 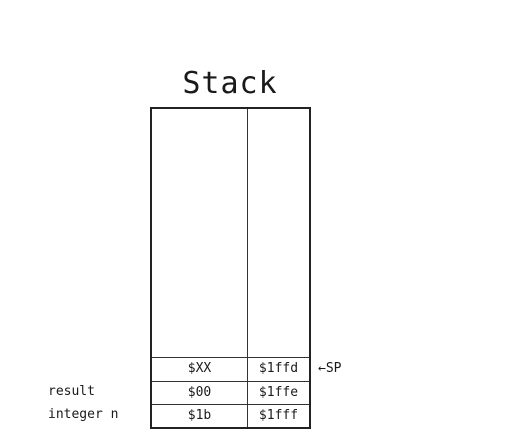 What do you see at coordinates (230, 369) in the screenshot?
I see `stack-row-1ffd: $XX $1ffd` at bounding box center [230, 369].